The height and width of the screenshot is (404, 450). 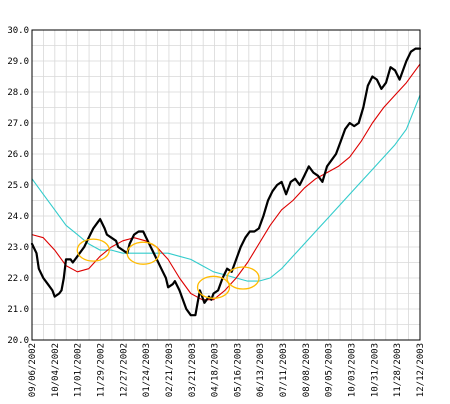 I want to click on x-tick-label: 05/16/2003, so click(x=238, y=370).